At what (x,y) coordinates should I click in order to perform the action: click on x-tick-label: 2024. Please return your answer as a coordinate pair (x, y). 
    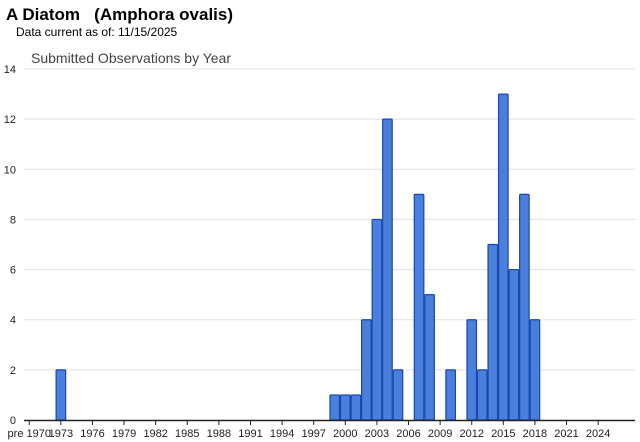
    Looking at the image, I should click on (598, 434).